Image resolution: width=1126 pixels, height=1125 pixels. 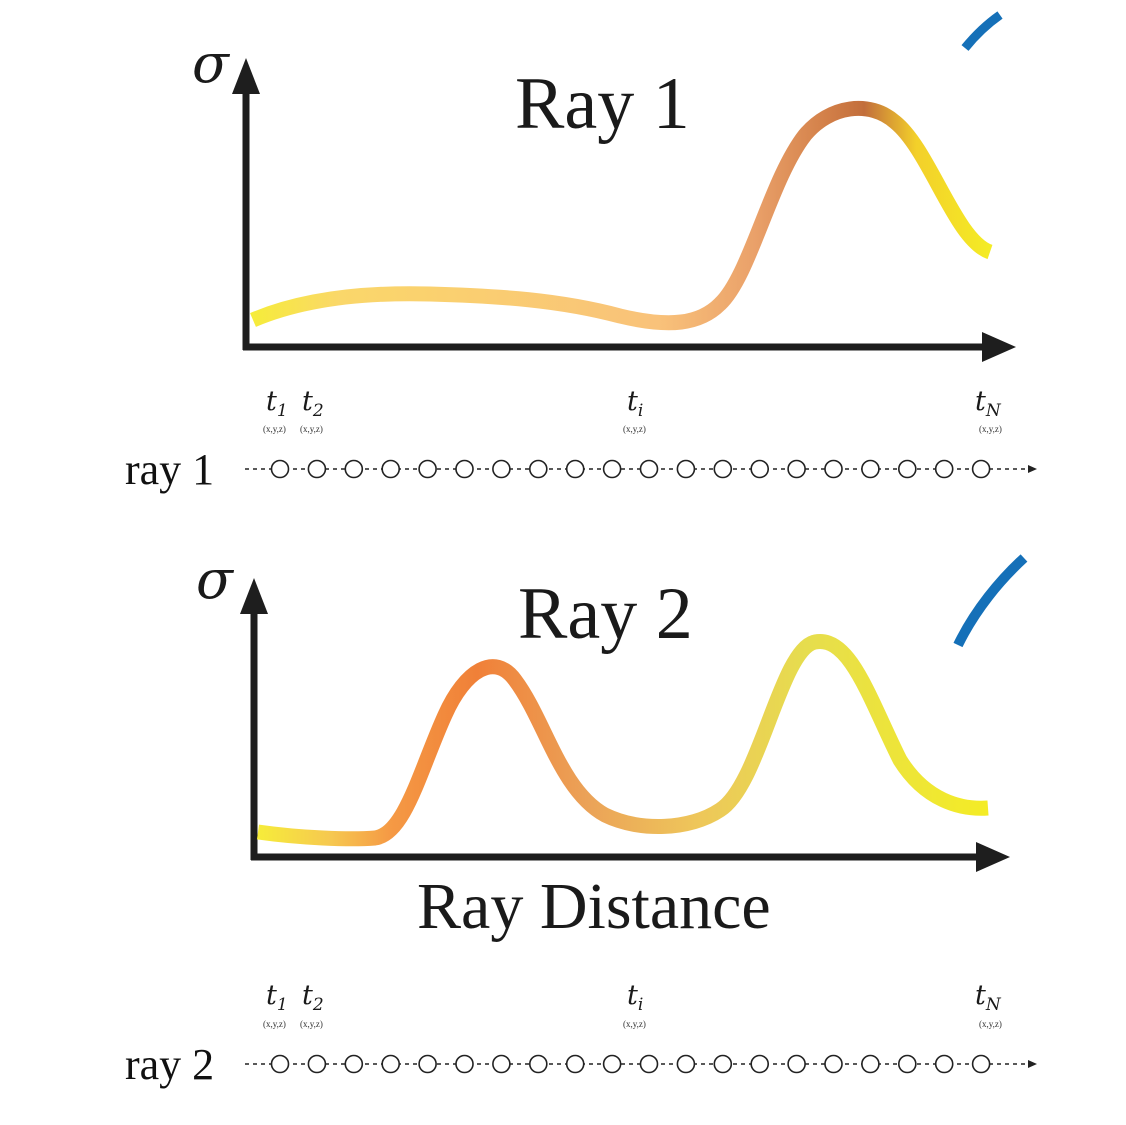 What do you see at coordinates (605, 614) in the screenshot?
I see `panel-title: Ray 2` at bounding box center [605, 614].